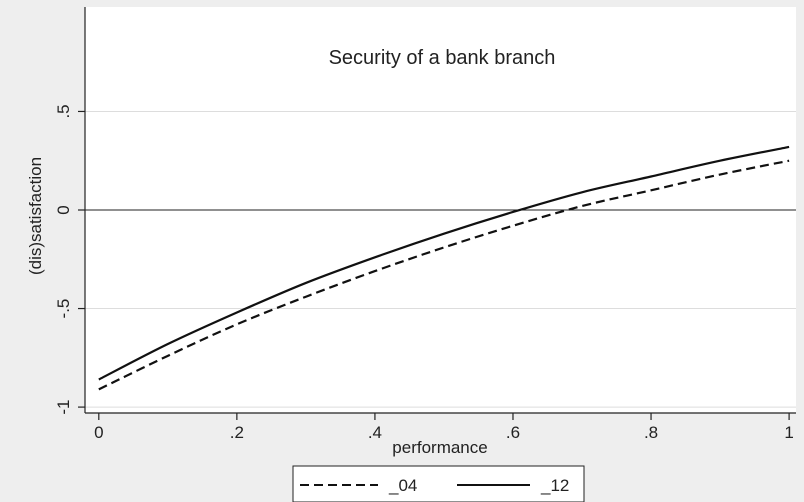  Describe the element at coordinates (402, 485) in the screenshot. I see `legend-label-04: _04` at that location.